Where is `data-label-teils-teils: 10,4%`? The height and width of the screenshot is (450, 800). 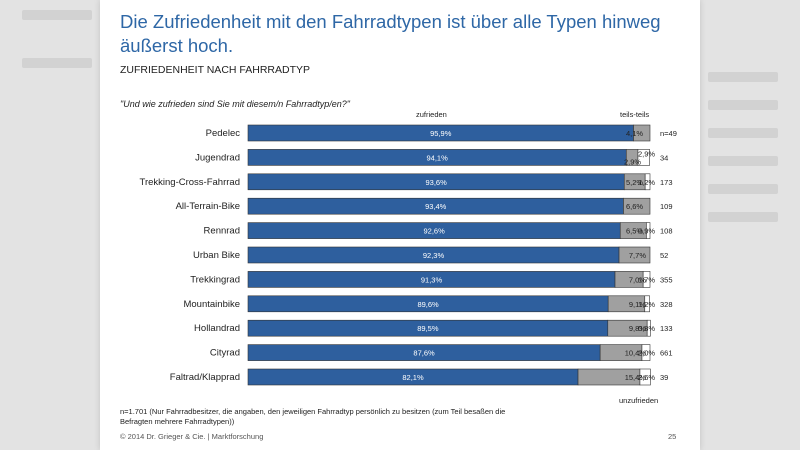
data-label-teils-teils: 10,4% is located at coordinates (636, 353).